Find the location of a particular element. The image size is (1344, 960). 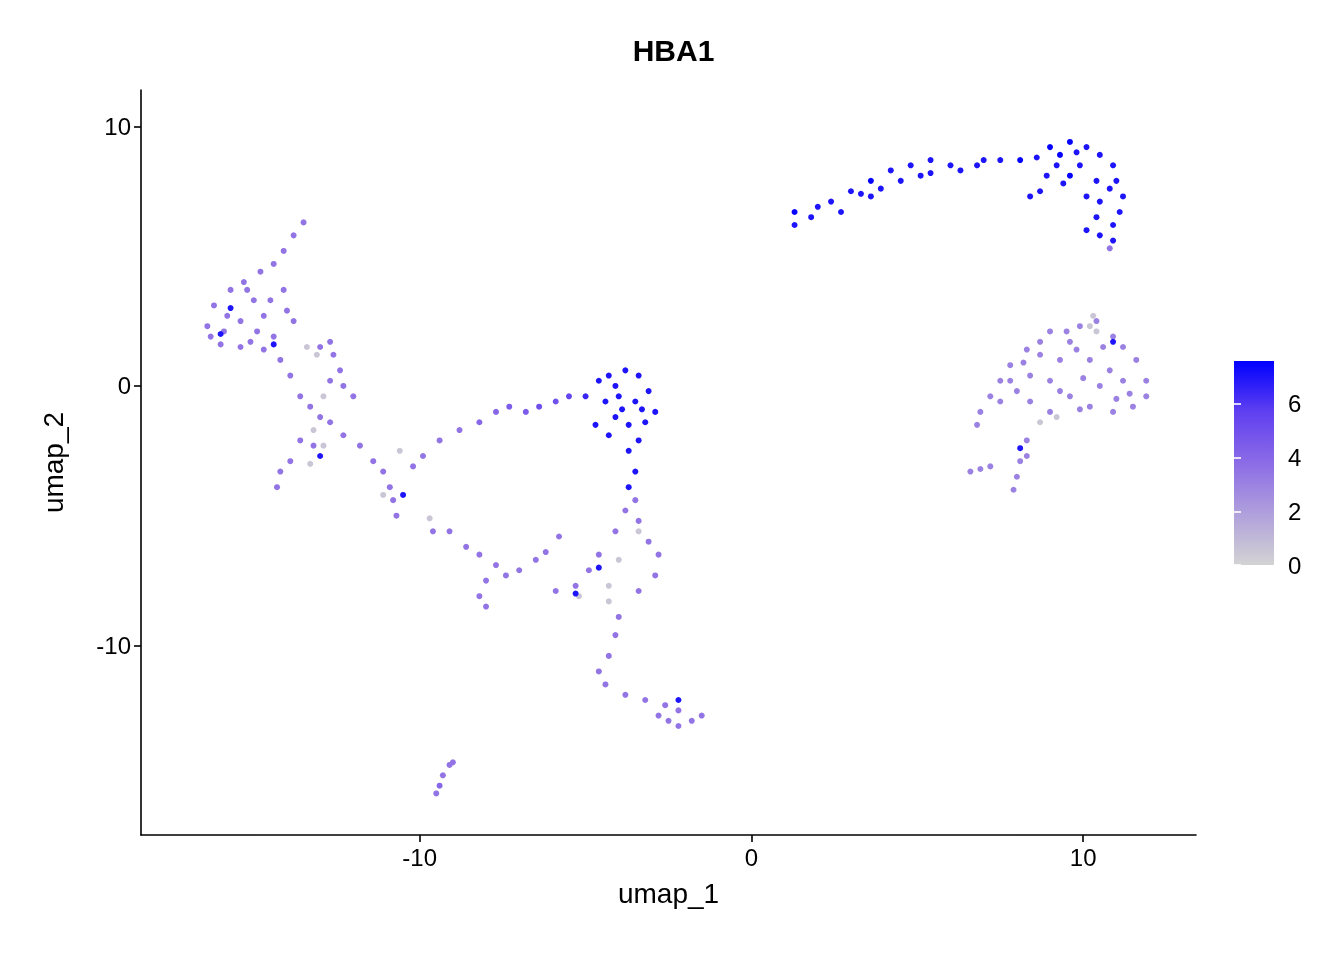

y-tick-label: -10 is located at coordinates (113, 646).